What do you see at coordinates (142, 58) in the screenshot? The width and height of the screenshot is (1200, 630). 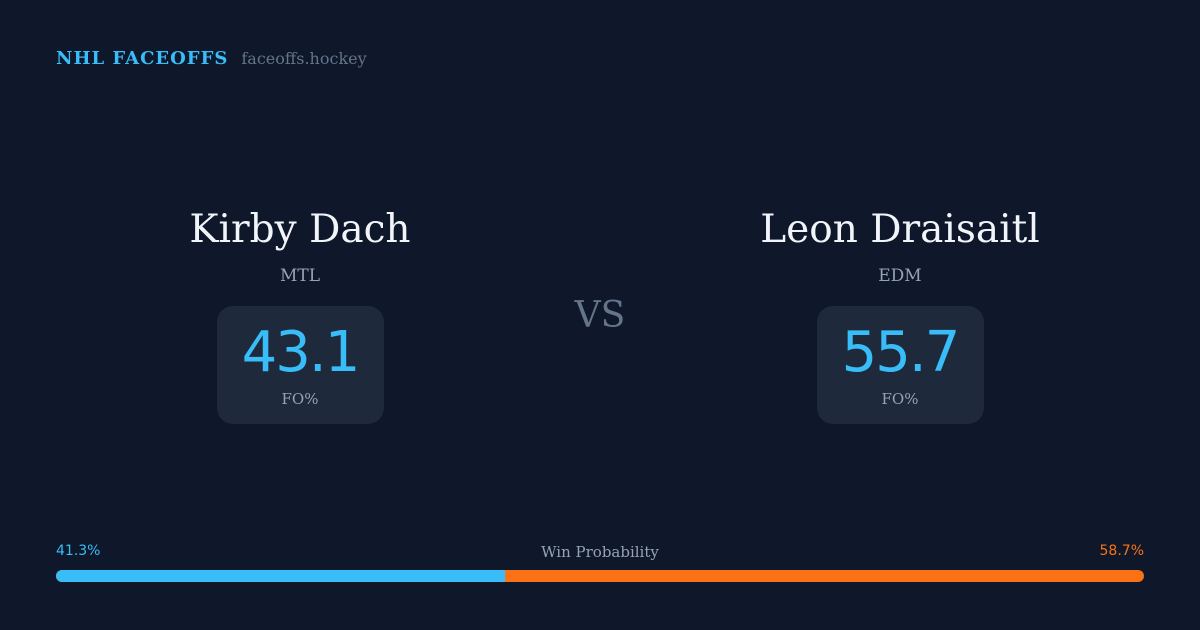 I see `brand-name: NHL FACEOFFS` at bounding box center [142, 58].